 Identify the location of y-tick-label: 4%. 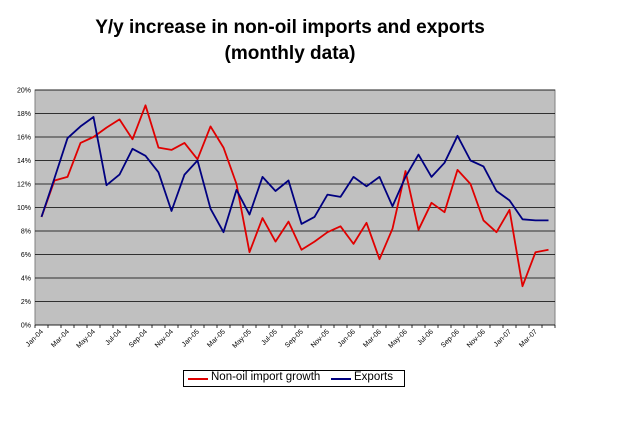
(26, 279).